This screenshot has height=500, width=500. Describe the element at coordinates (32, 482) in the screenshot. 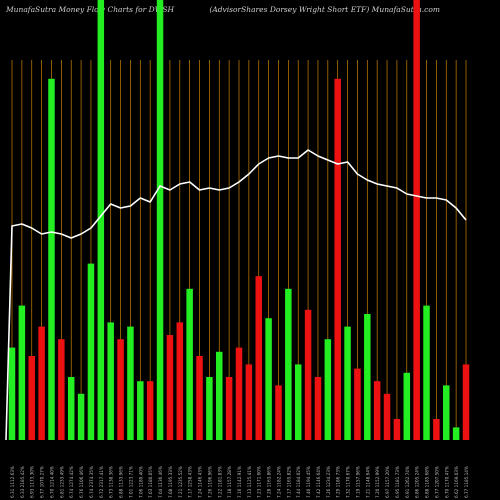

I see `x-tick-label: 6.93 1173.30%` at that location.